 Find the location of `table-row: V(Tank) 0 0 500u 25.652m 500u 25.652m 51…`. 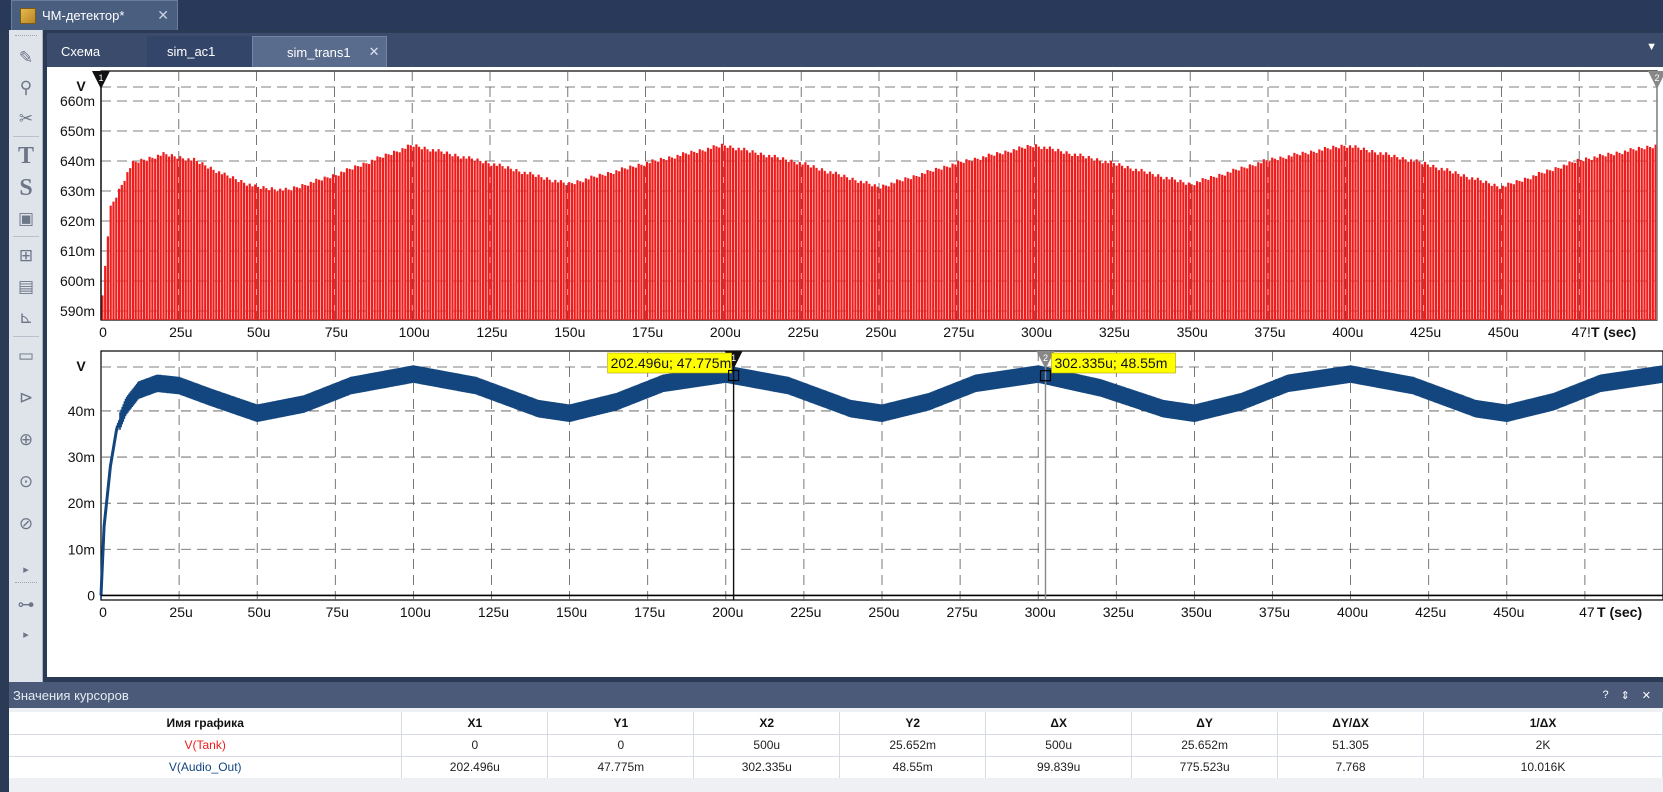

table-row: V(Tank) 0 0 500u 25.652m 500u 25.652m 51… is located at coordinates (836, 744).